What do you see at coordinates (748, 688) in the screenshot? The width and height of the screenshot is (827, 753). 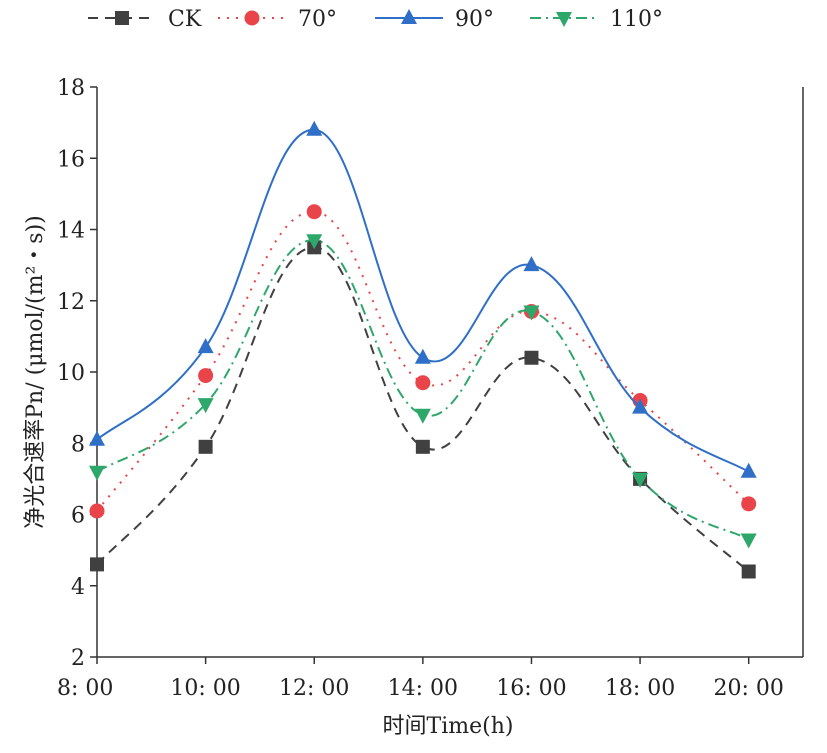 I see `x-tick-label: 20: 00` at bounding box center [748, 688].